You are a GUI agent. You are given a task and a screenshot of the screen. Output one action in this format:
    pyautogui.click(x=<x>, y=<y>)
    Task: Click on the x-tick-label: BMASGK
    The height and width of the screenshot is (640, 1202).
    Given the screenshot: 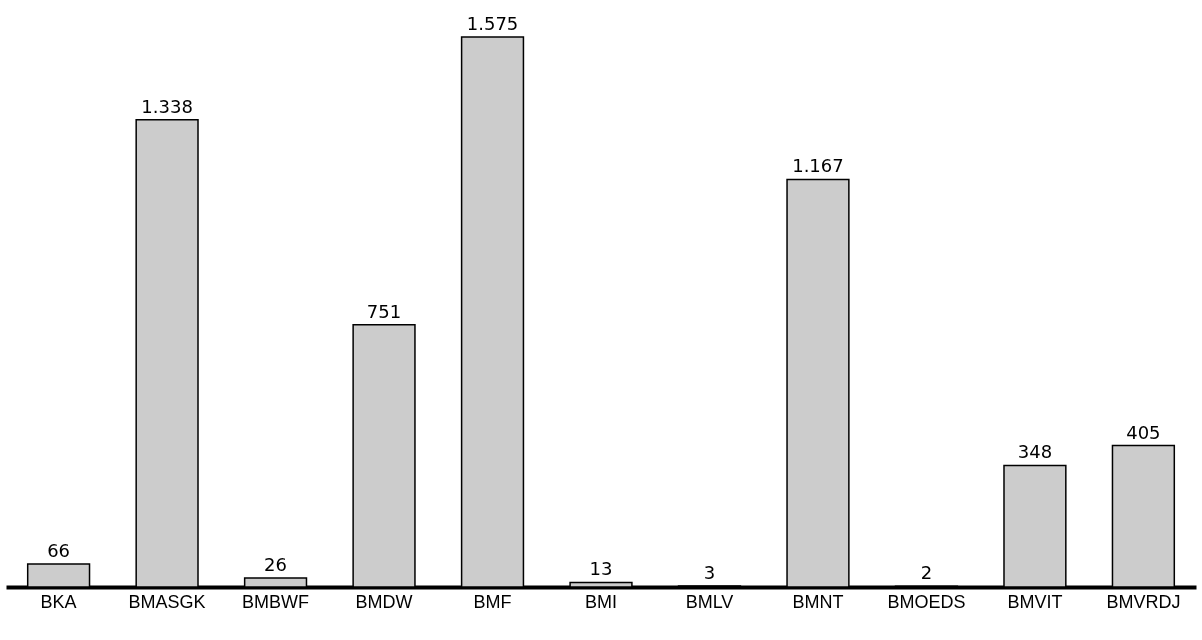 What is the action you would take?
    pyautogui.click(x=167, y=601)
    